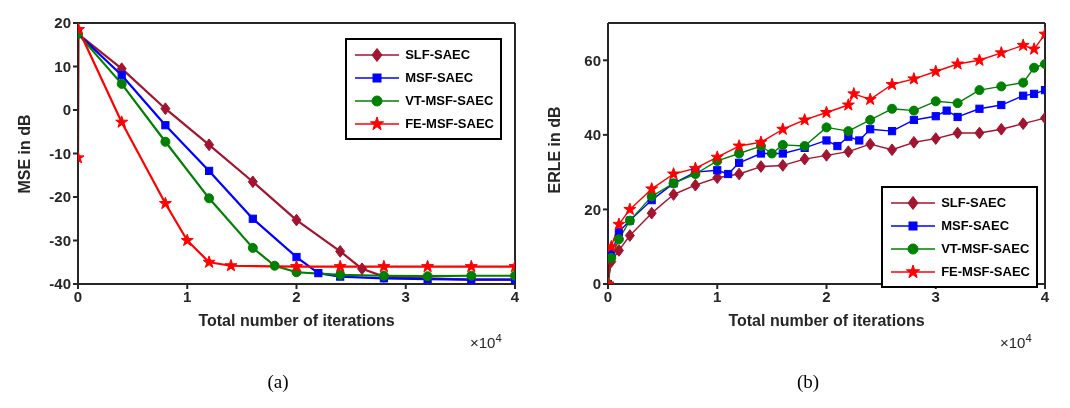 The height and width of the screenshot is (408, 1070). Describe the element at coordinates (62, 66) in the screenshot. I see `y-tick-label: 10` at that location.